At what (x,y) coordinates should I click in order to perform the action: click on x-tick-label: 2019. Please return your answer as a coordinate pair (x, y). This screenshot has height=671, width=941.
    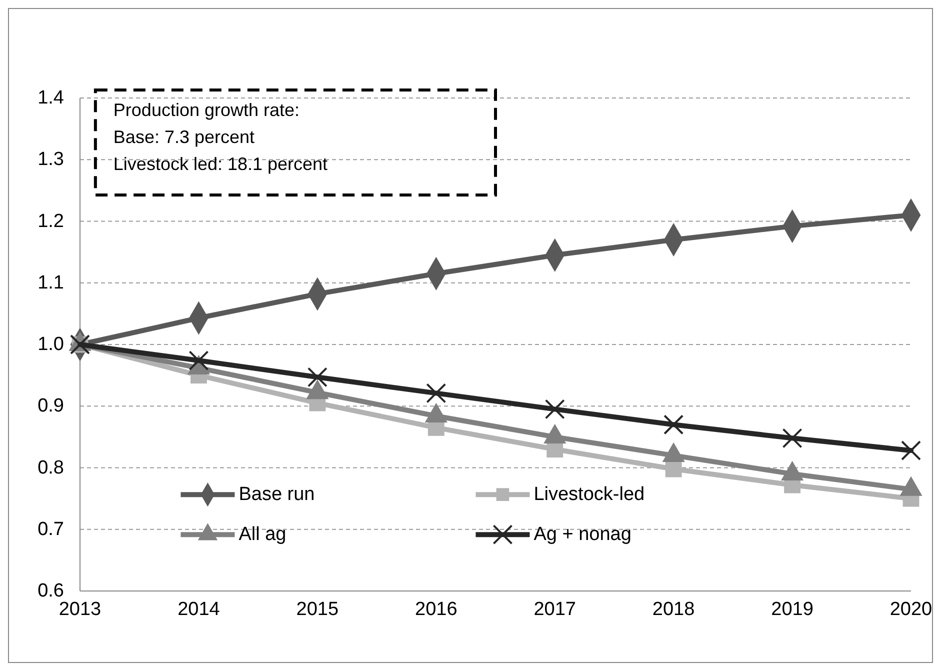
    Looking at the image, I should click on (792, 609).